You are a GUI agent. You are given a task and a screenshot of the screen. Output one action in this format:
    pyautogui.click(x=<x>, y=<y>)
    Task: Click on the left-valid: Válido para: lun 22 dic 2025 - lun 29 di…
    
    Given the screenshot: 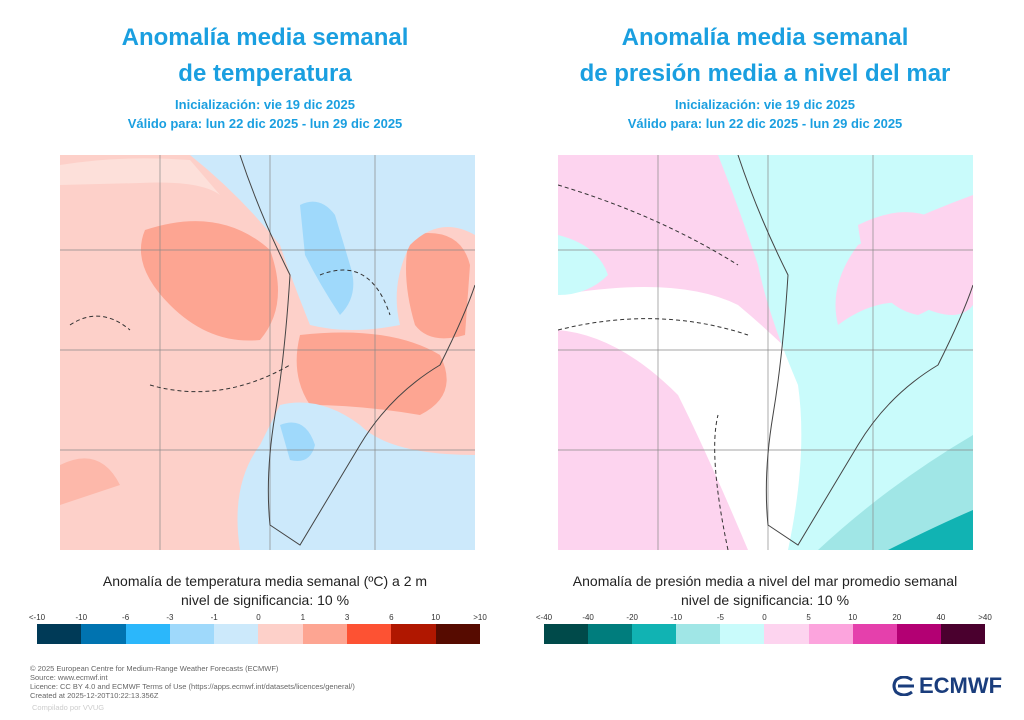 What is the action you would take?
    pyautogui.click(x=265, y=123)
    